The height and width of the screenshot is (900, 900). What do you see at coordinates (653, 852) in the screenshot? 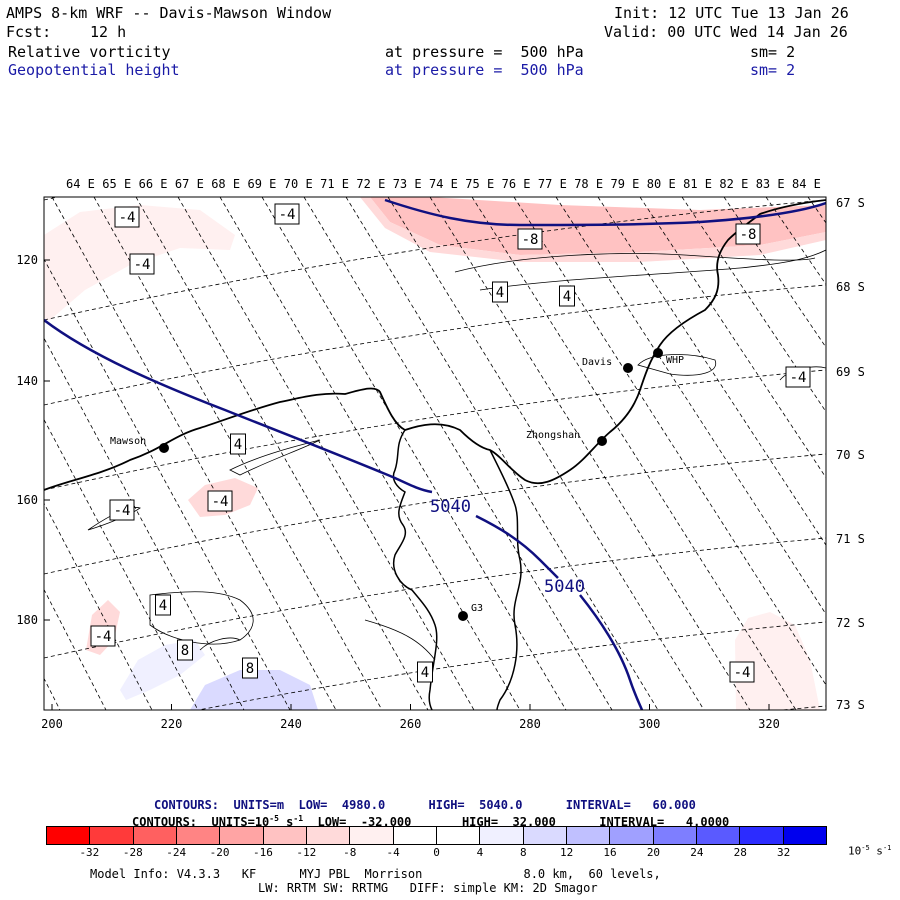
I see `colorbar-label: 20` at bounding box center [653, 852].